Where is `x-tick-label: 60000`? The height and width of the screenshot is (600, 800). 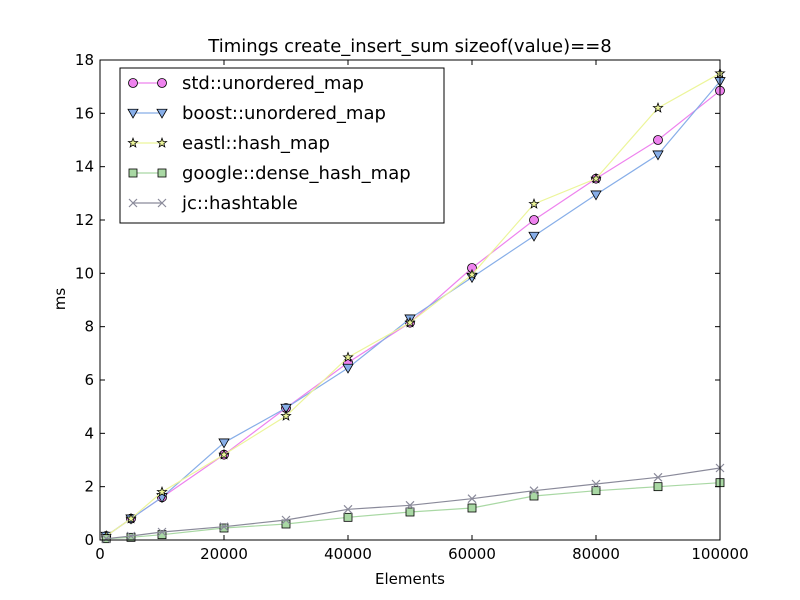 x-tick-label: 60000 is located at coordinates (472, 554).